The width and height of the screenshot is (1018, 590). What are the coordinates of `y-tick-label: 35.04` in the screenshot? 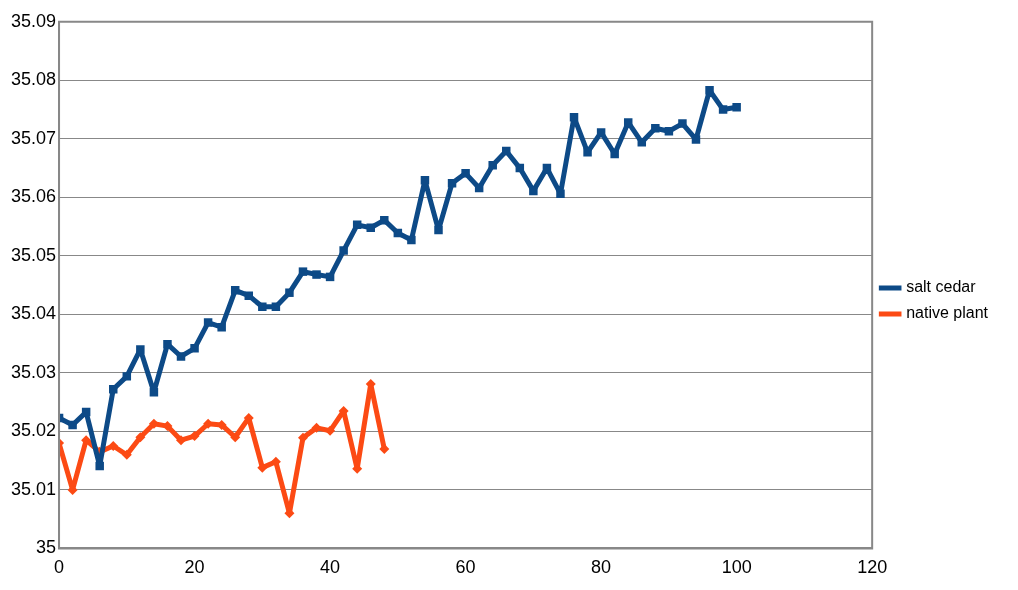 It's located at (34, 313).